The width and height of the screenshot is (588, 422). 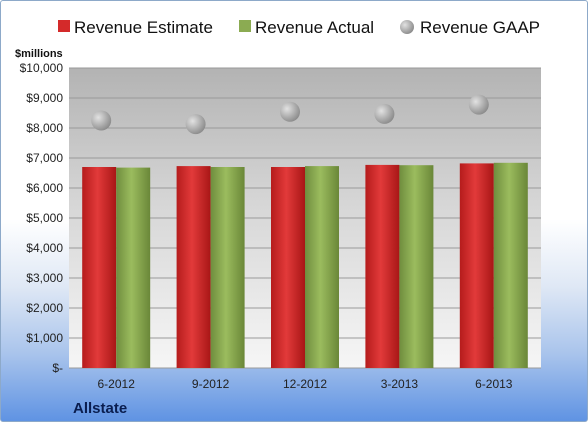 What do you see at coordinates (44, 218) in the screenshot?
I see `y-tick-label: $5,000` at bounding box center [44, 218].